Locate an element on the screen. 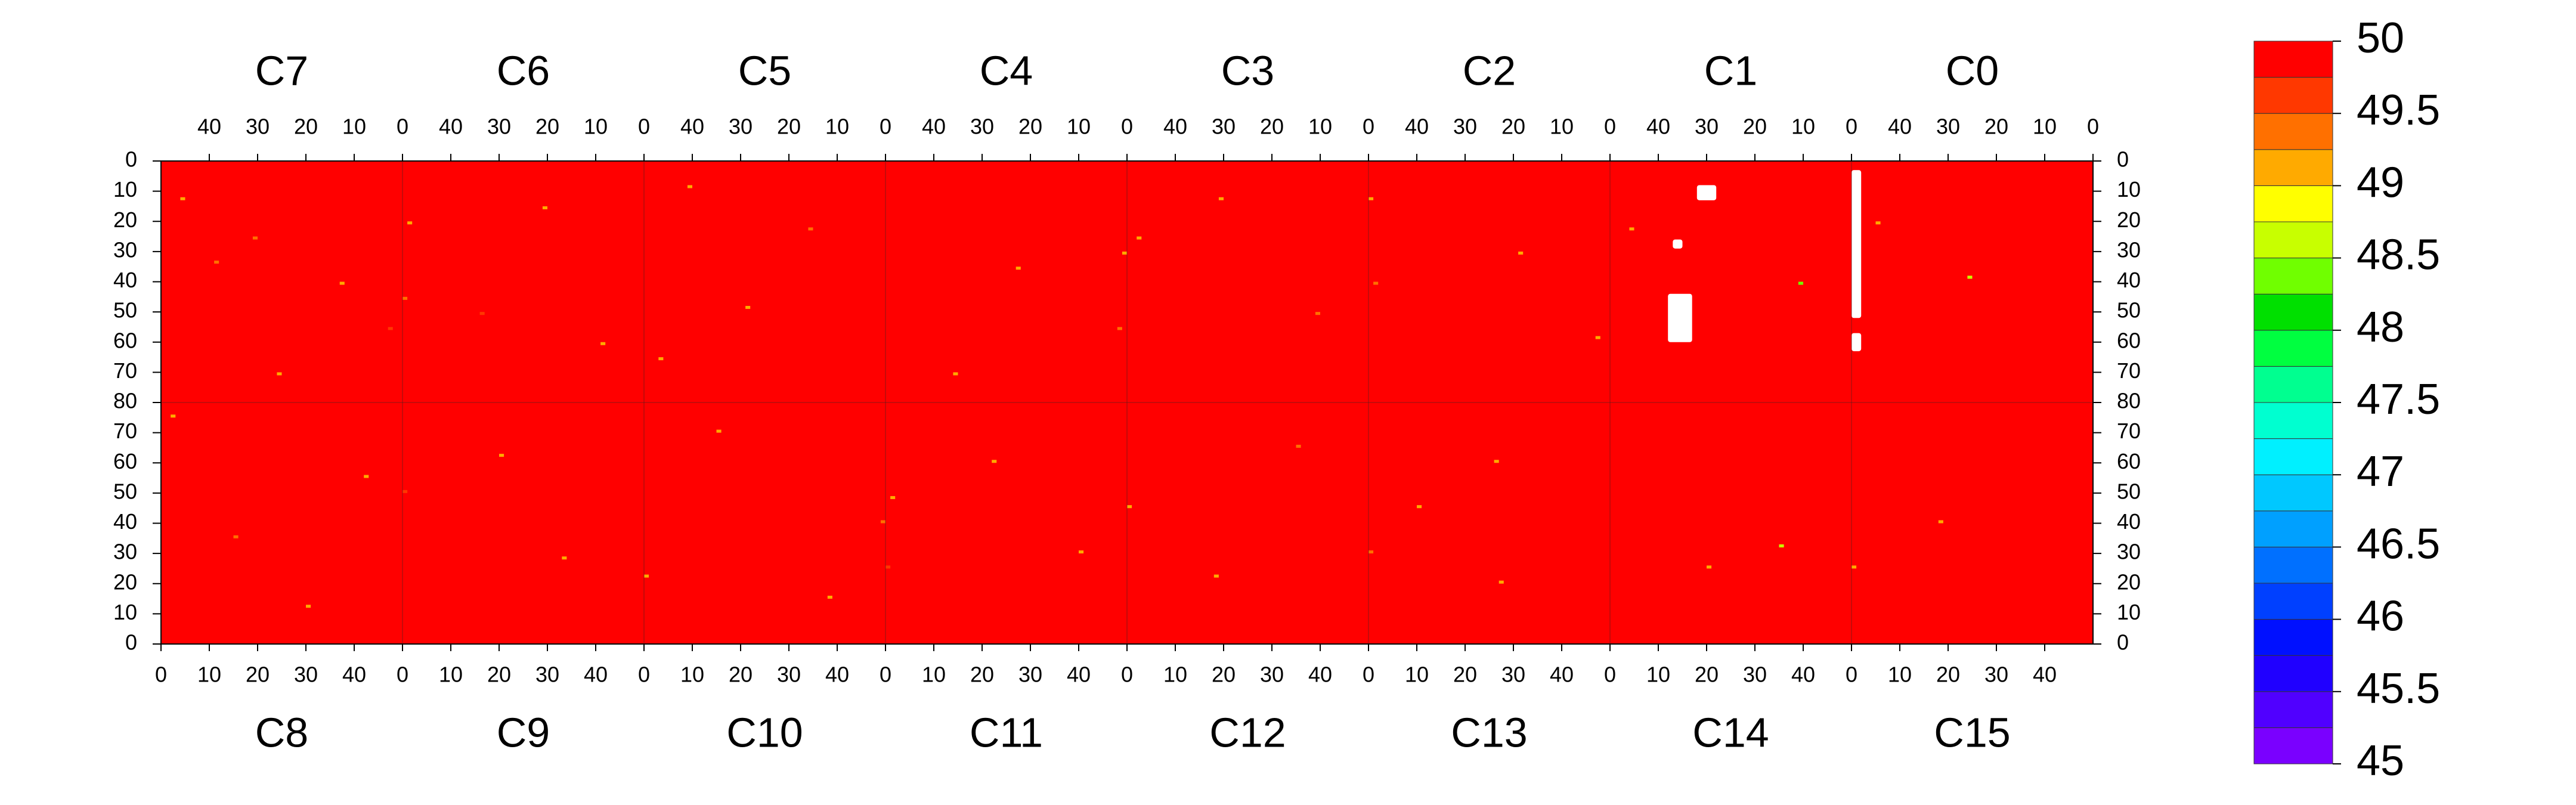 The height and width of the screenshot is (805, 2576). panel-label: C0 is located at coordinates (1973, 70).